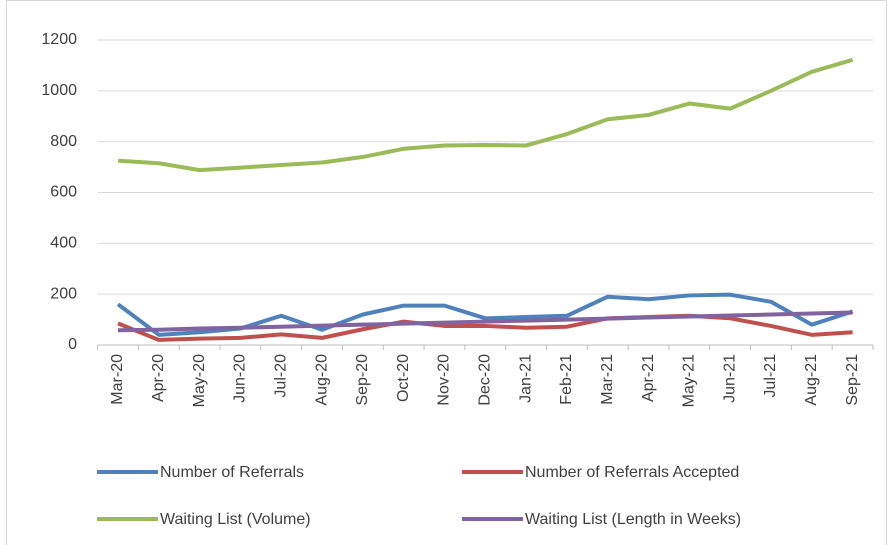 The height and width of the screenshot is (545, 888). What do you see at coordinates (63, 192) in the screenshot?
I see `y-tick-label: 600` at bounding box center [63, 192].